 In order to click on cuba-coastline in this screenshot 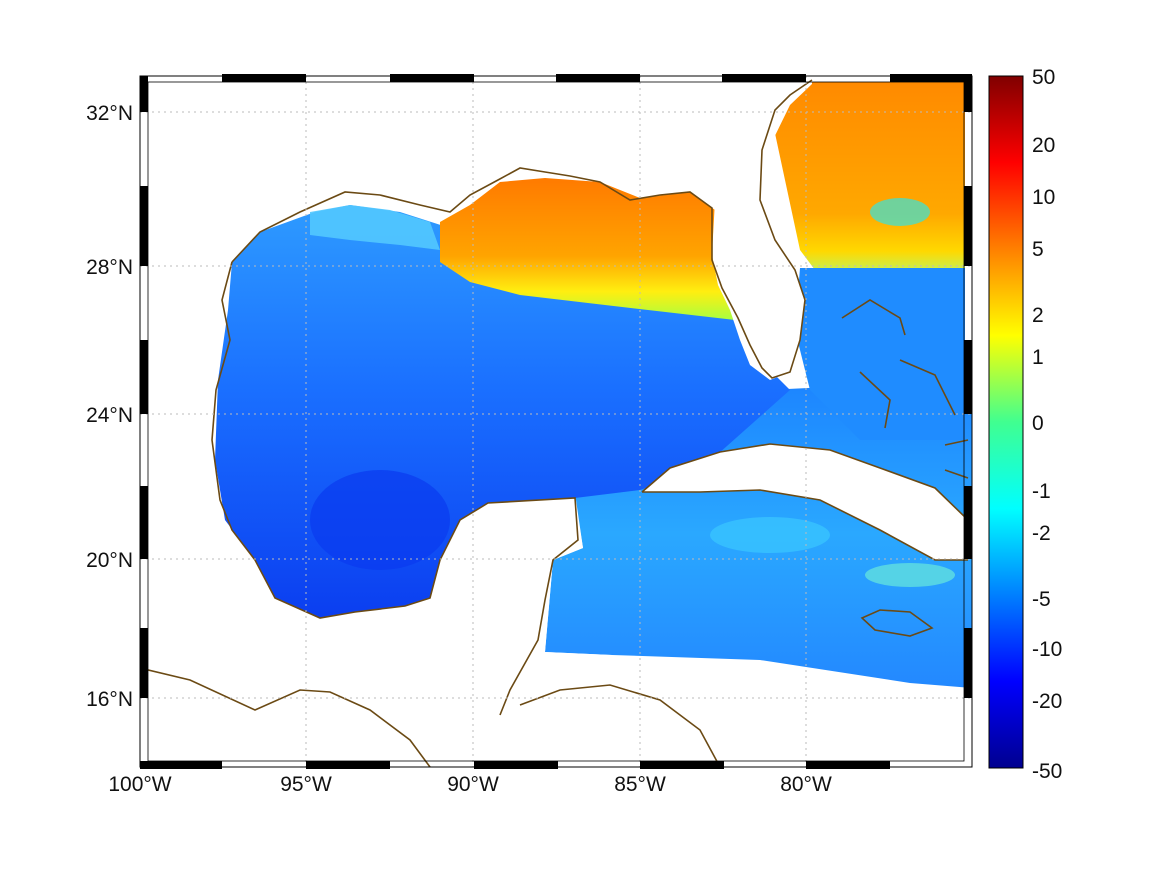, I will do `click(805, 502)`.